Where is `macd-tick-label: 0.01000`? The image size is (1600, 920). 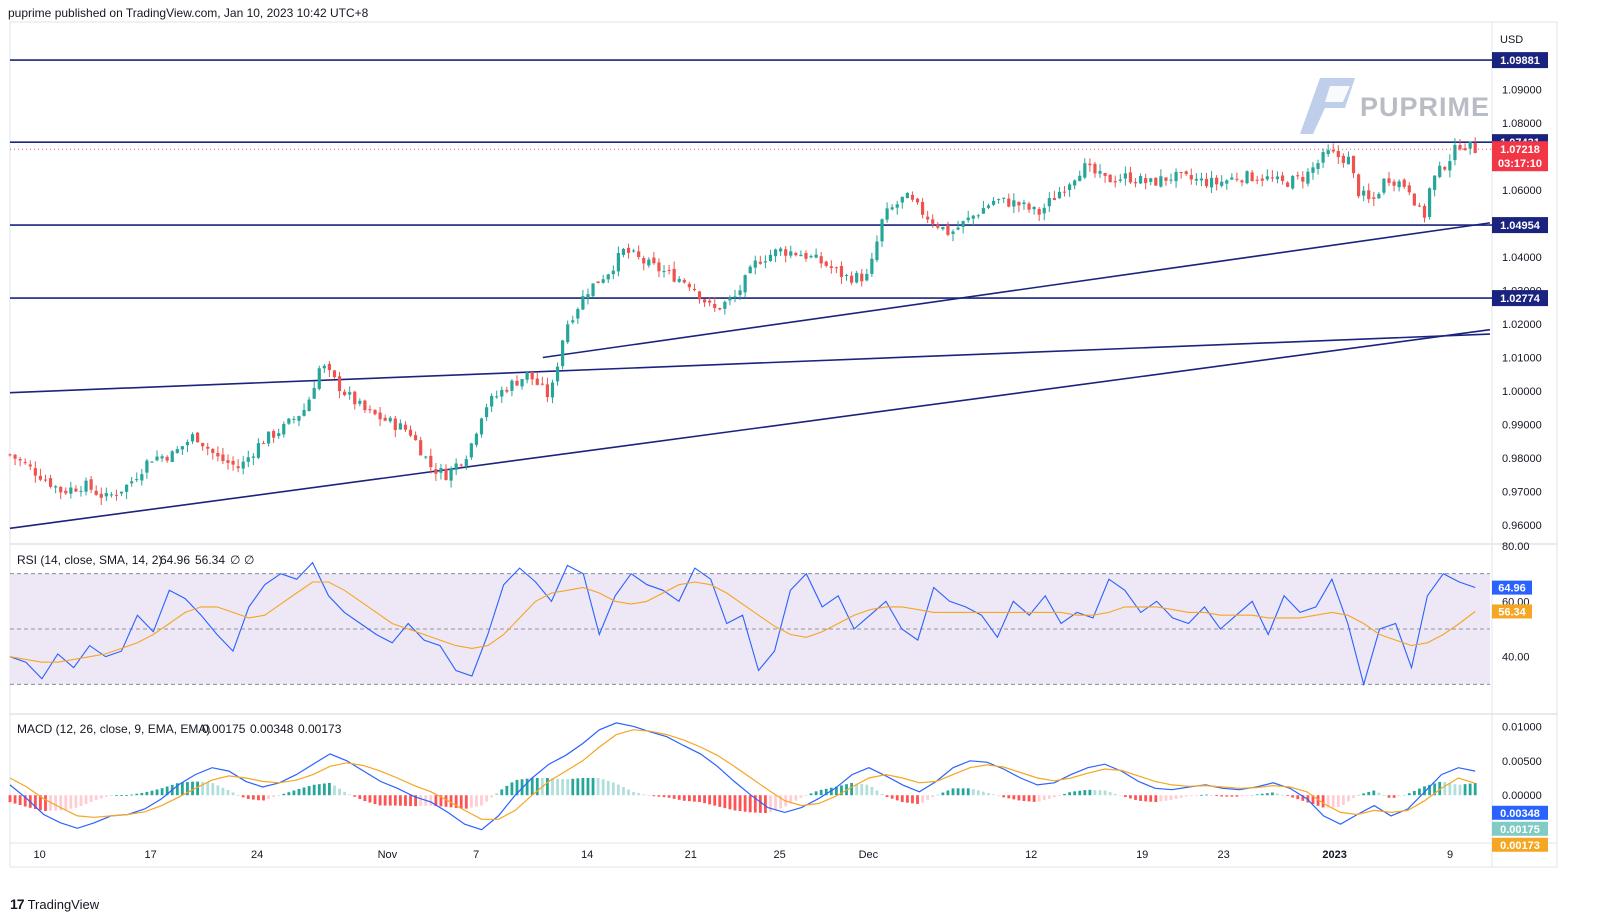 macd-tick-label: 0.01000 is located at coordinates (1522, 727).